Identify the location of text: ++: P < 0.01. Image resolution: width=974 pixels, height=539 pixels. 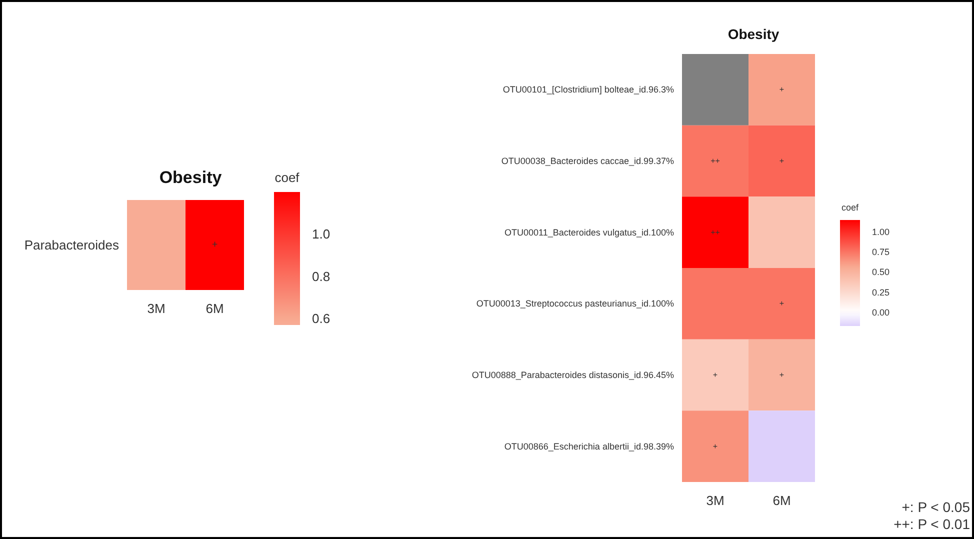
(932, 524).